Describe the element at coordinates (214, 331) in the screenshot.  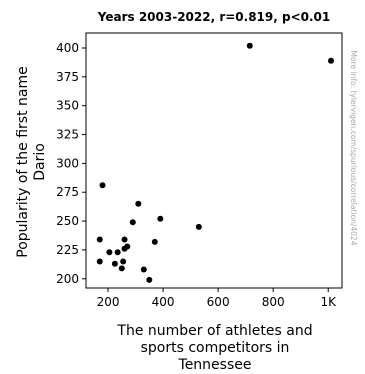
I see `x-axis-label-line-1: The number of athletes and` at that location.